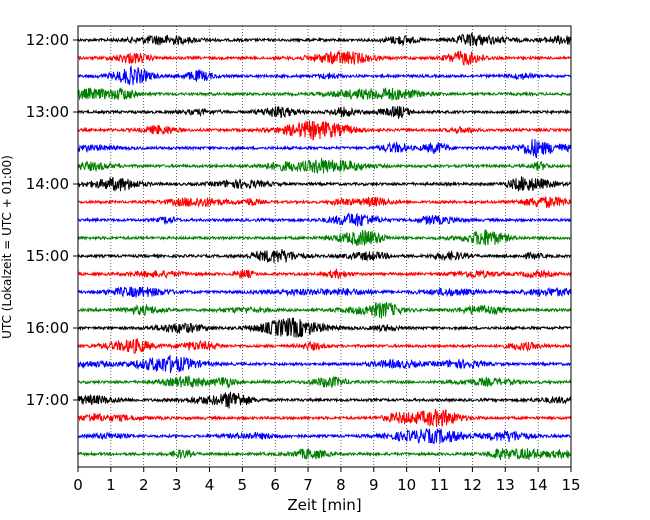 The width and height of the screenshot is (650, 520). I want to click on x-tick-label: 2, so click(144, 485).